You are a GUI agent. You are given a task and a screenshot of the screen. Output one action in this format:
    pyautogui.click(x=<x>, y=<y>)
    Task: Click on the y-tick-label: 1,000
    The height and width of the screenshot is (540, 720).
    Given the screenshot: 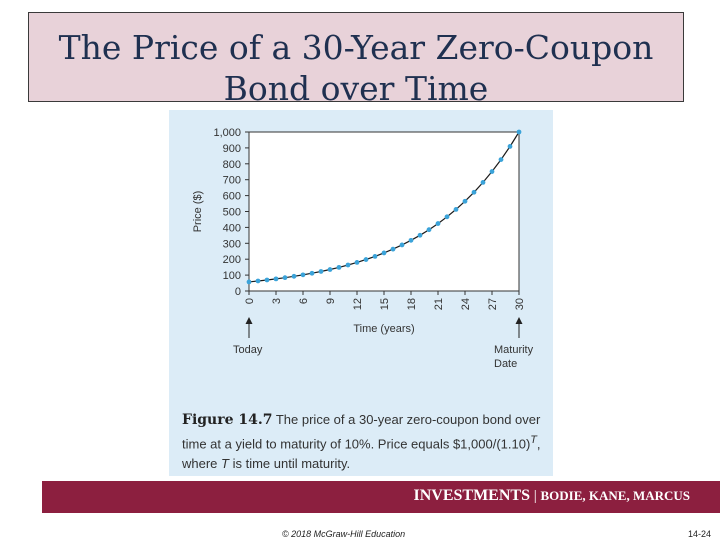 What is the action you would take?
    pyautogui.click(x=227, y=133)
    